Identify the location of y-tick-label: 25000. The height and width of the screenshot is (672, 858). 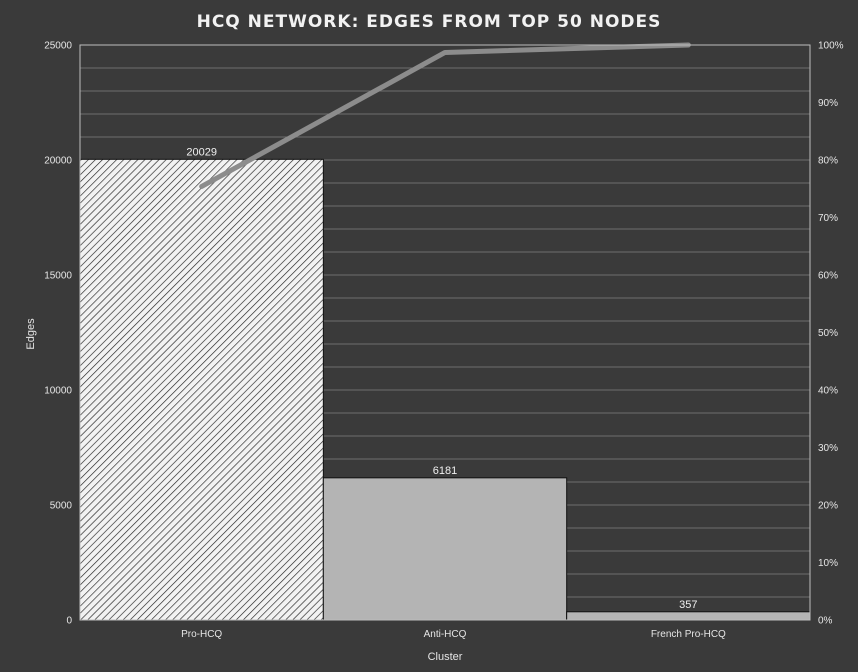
(58, 46).